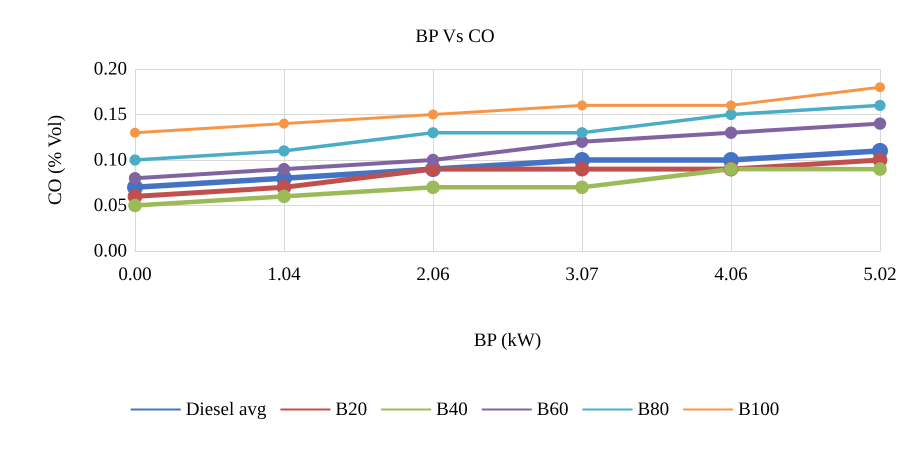 This screenshot has width=910, height=454. What do you see at coordinates (433, 274) in the screenshot?
I see `x-tick-label: 2.06` at bounding box center [433, 274].